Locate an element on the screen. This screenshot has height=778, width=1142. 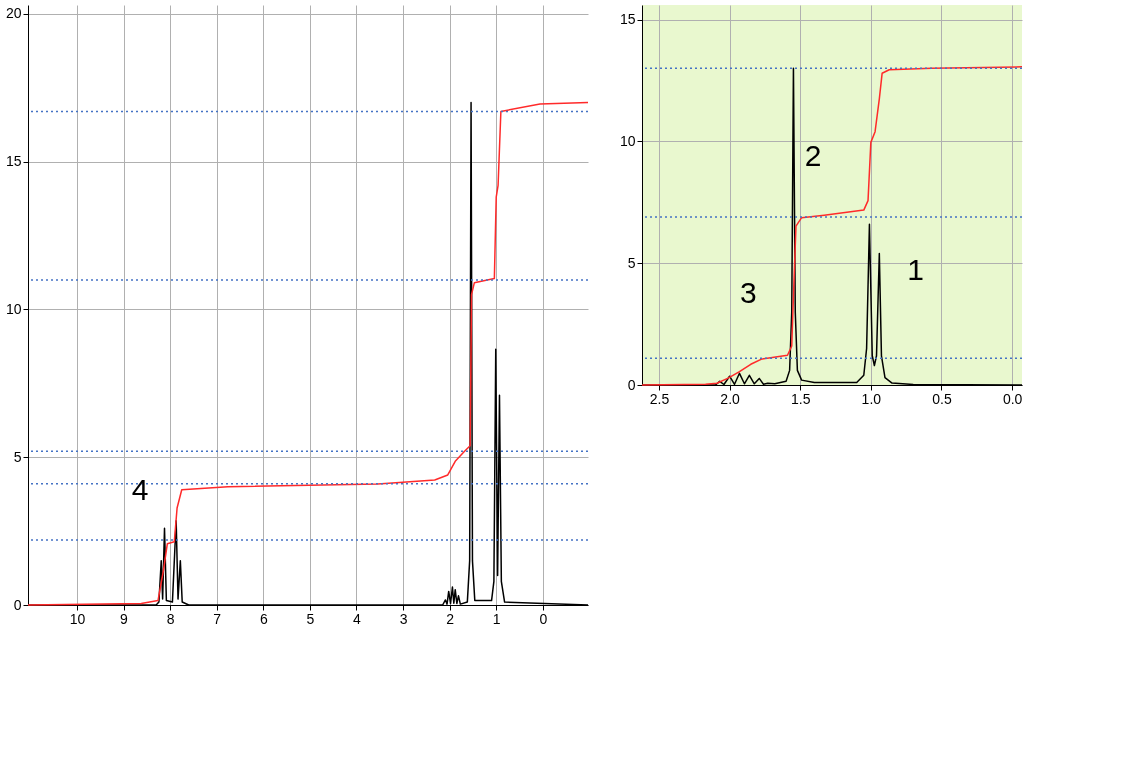
x-tick-label: 9 is located at coordinates (124, 618).